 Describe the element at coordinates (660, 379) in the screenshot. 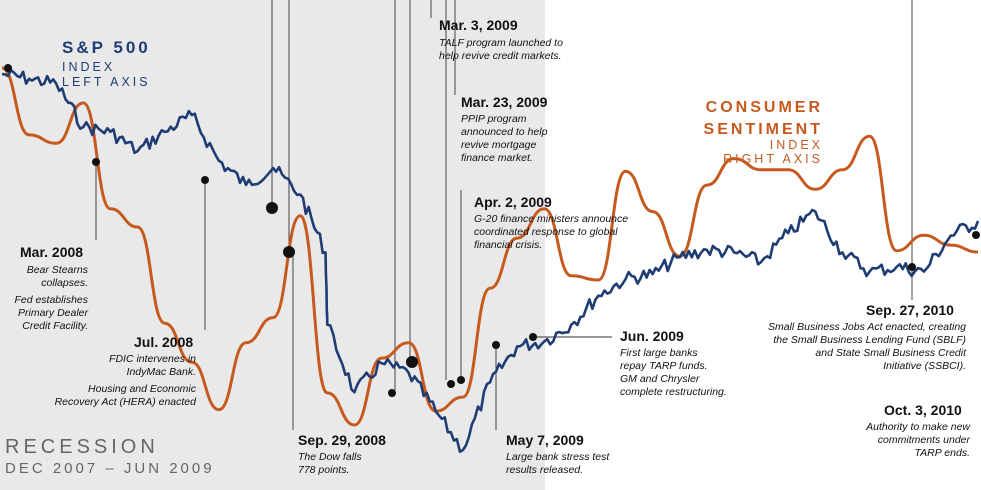

I see `event-line: GM and Chrysler` at that location.